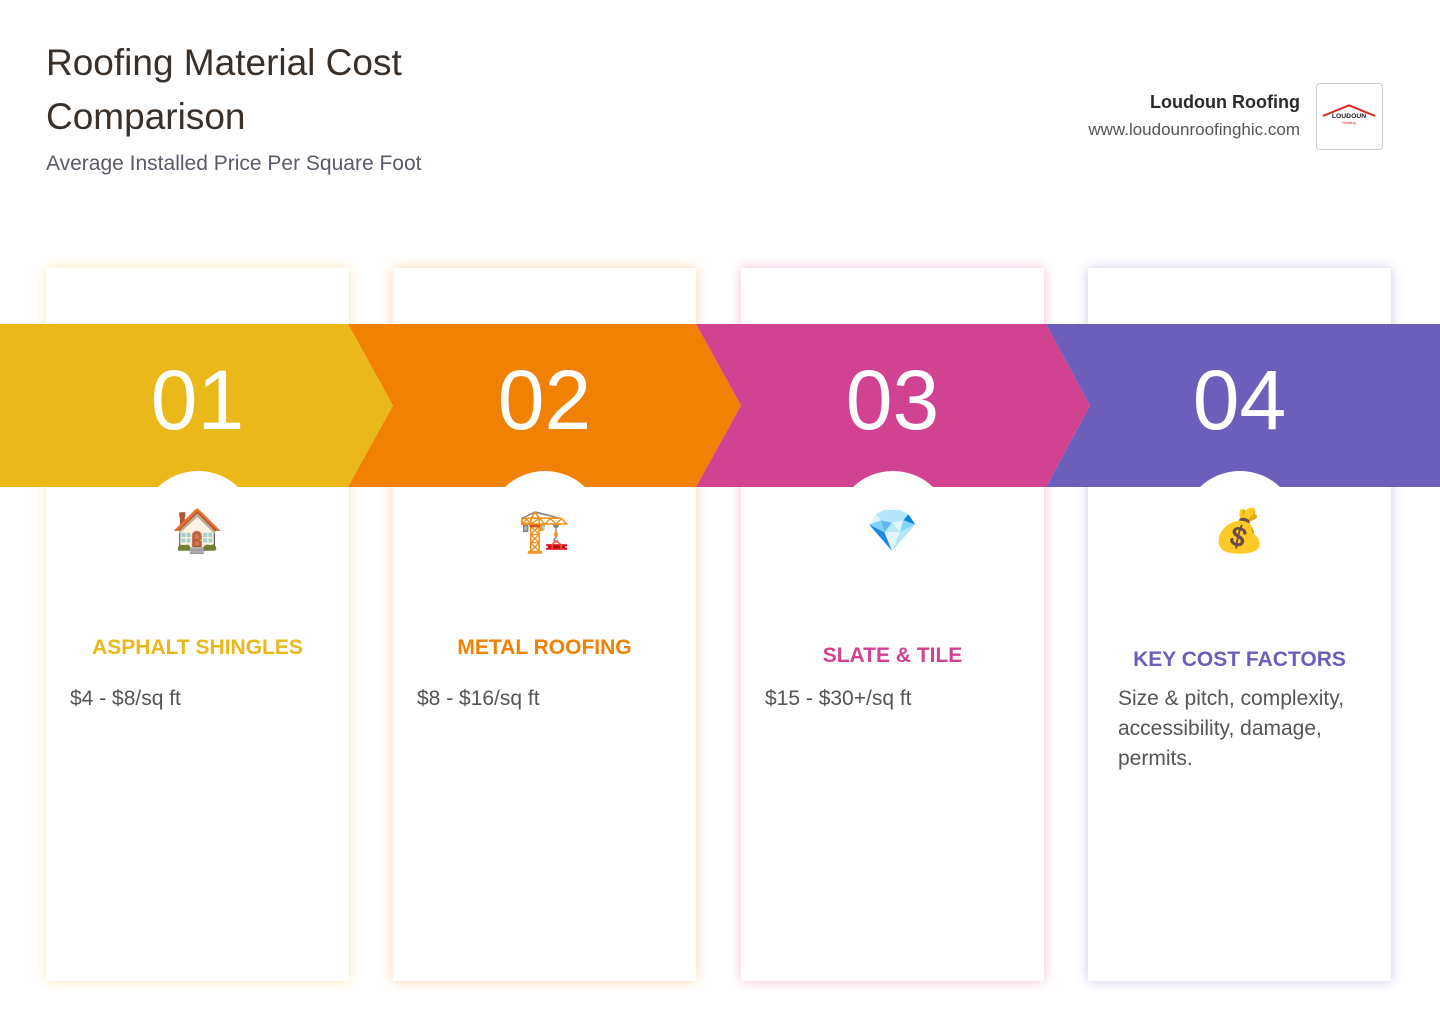 The height and width of the screenshot is (1024, 1440). Describe the element at coordinates (892, 400) in the screenshot. I see `card-number: 03` at that location.